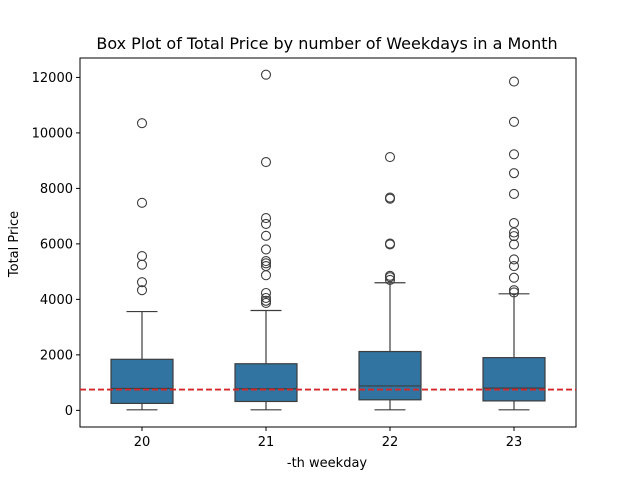 This screenshot has width=640, height=480. I want to click on y-tick-label: 6000, so click(56, 244).